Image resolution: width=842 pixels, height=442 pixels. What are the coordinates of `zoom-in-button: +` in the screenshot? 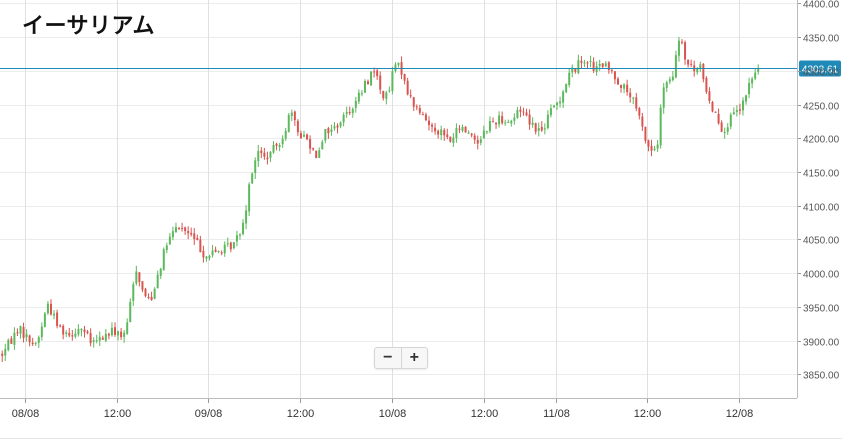 It's located at (414, 358).